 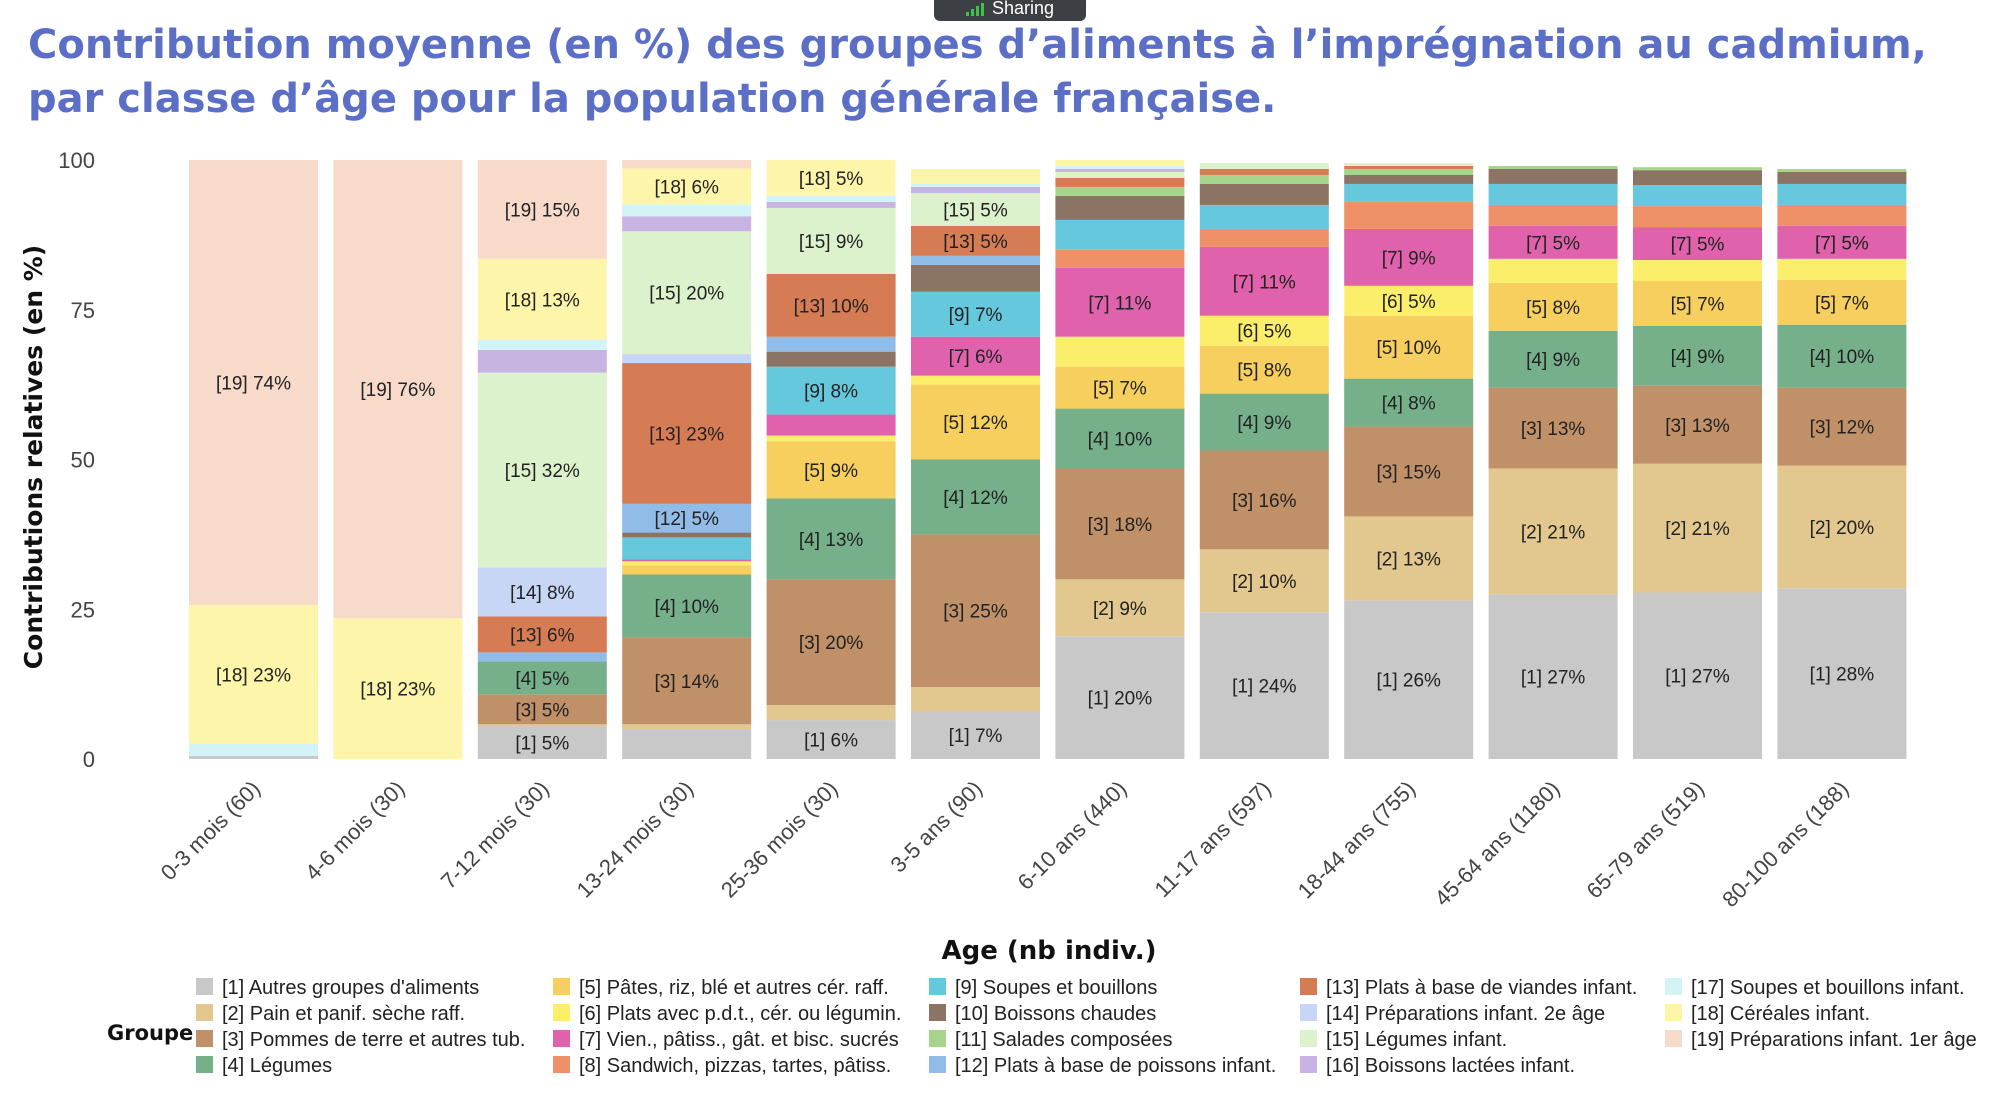 I want to click on legend-label: [2] Pain et panif. sèche raff., so click(x=343, y=1014).